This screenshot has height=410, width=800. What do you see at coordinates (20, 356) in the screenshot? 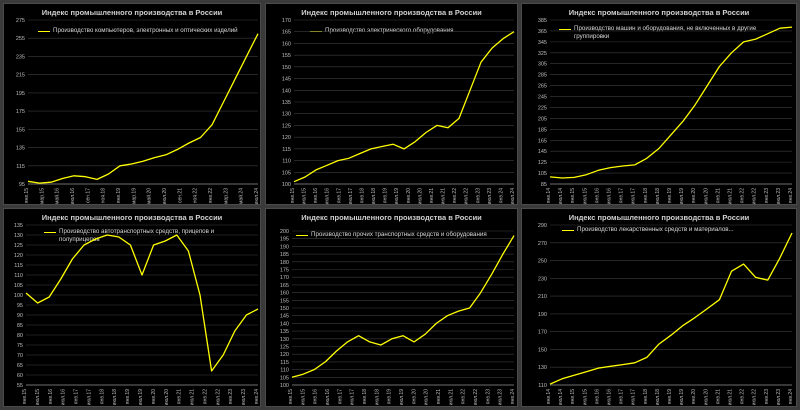
I see `y-tick-label: 70` at bounding box center [20, 356].